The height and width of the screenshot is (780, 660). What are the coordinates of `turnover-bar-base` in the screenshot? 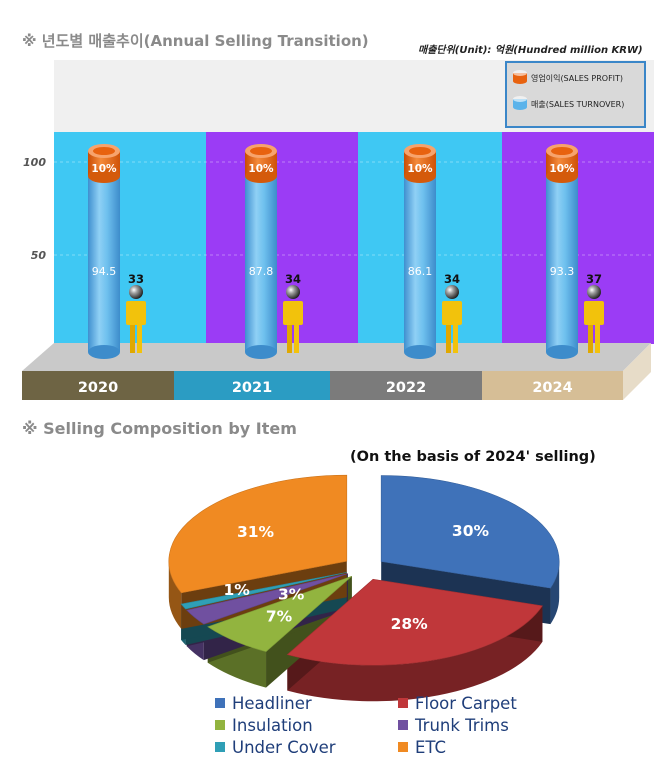 It's located at (104, 352).